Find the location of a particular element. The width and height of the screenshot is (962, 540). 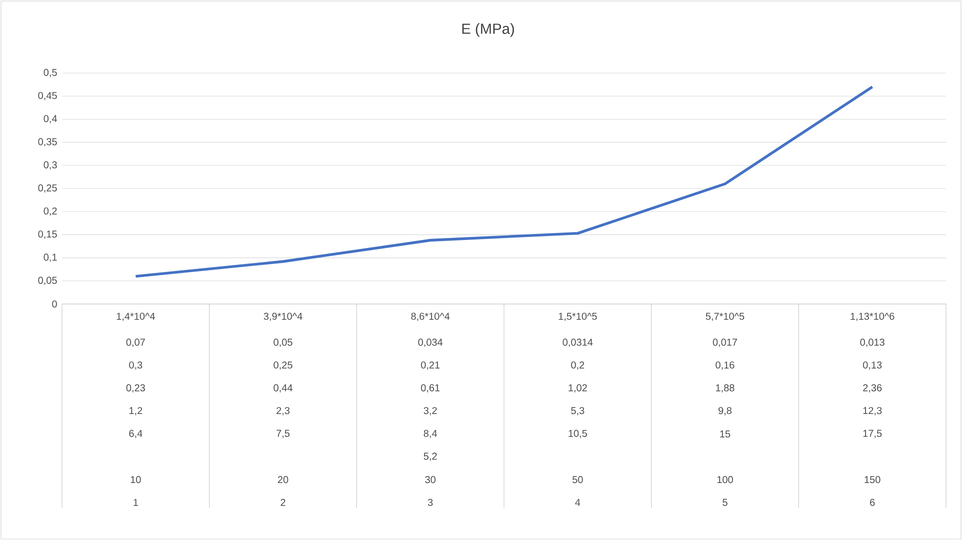

text: 17,5 is located at coordinates (872, 434).